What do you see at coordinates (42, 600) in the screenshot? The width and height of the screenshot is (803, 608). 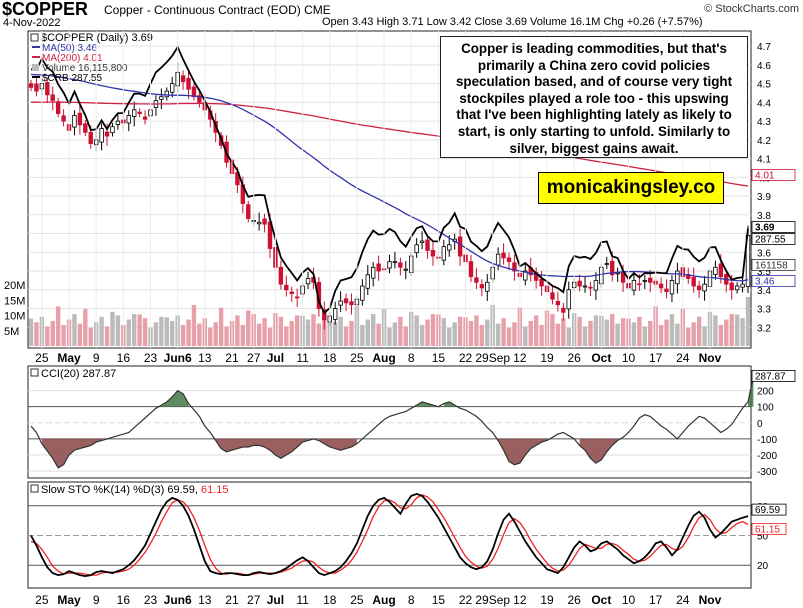 I see `x-tick-label: 25` at bounding box center [42, 600].